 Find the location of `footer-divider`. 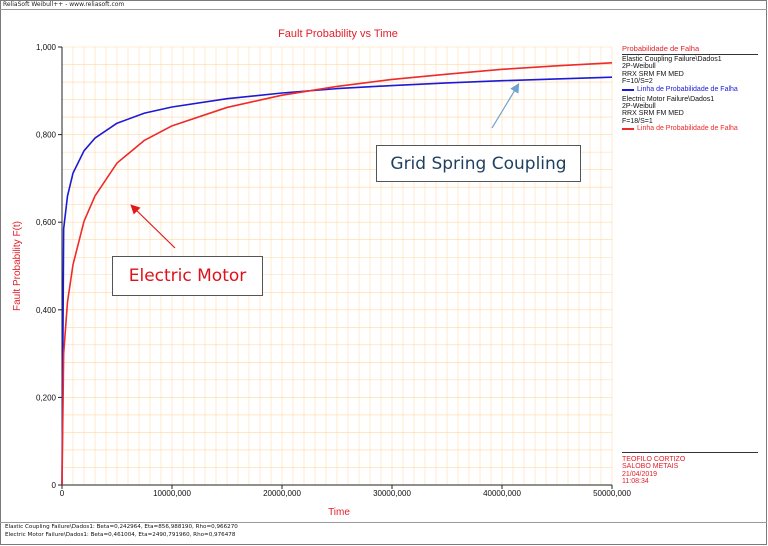

footer-divider is located at coordinates (383, 522).